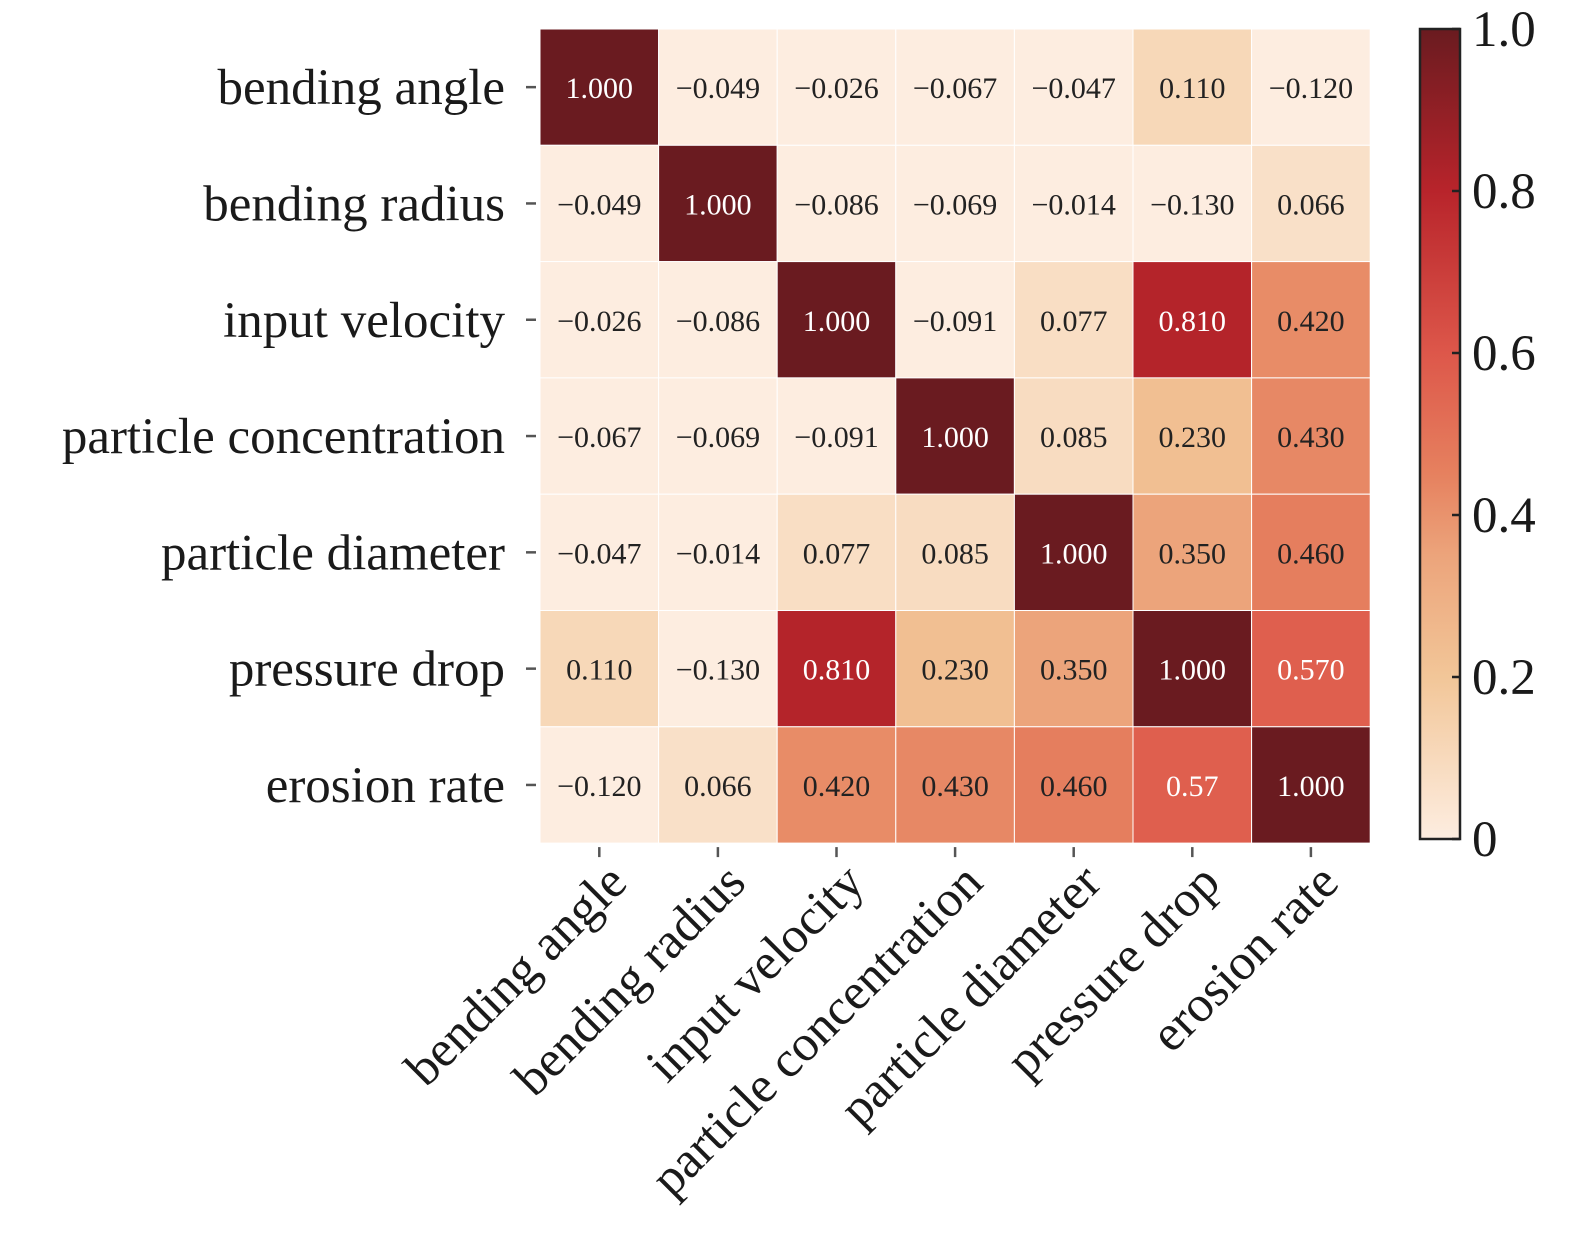  I want to click on cell-value-label: 0.570, so click(1311, 670).